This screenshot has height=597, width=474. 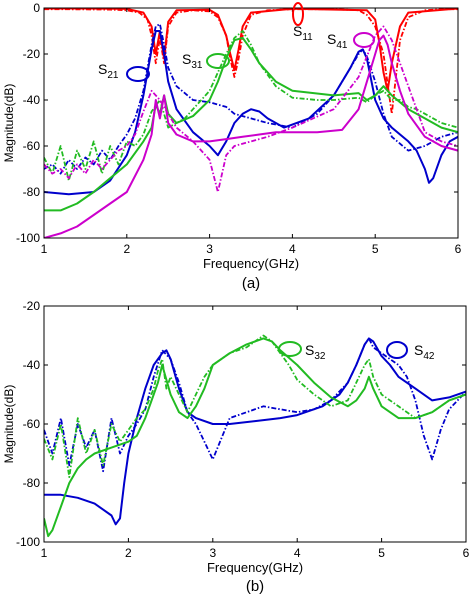 What do you see at coordinates (255, 586) in the screenshot?
I see `panel-label-b: (b)` at bounding box center [255, 586].